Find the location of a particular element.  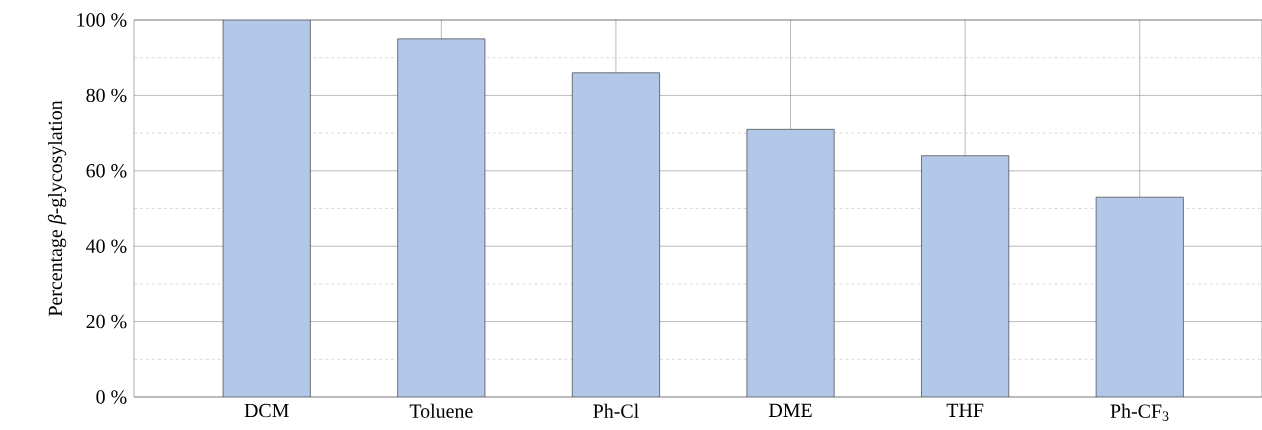

y-tick-label: 40 % is located at coordinates (106, 246).